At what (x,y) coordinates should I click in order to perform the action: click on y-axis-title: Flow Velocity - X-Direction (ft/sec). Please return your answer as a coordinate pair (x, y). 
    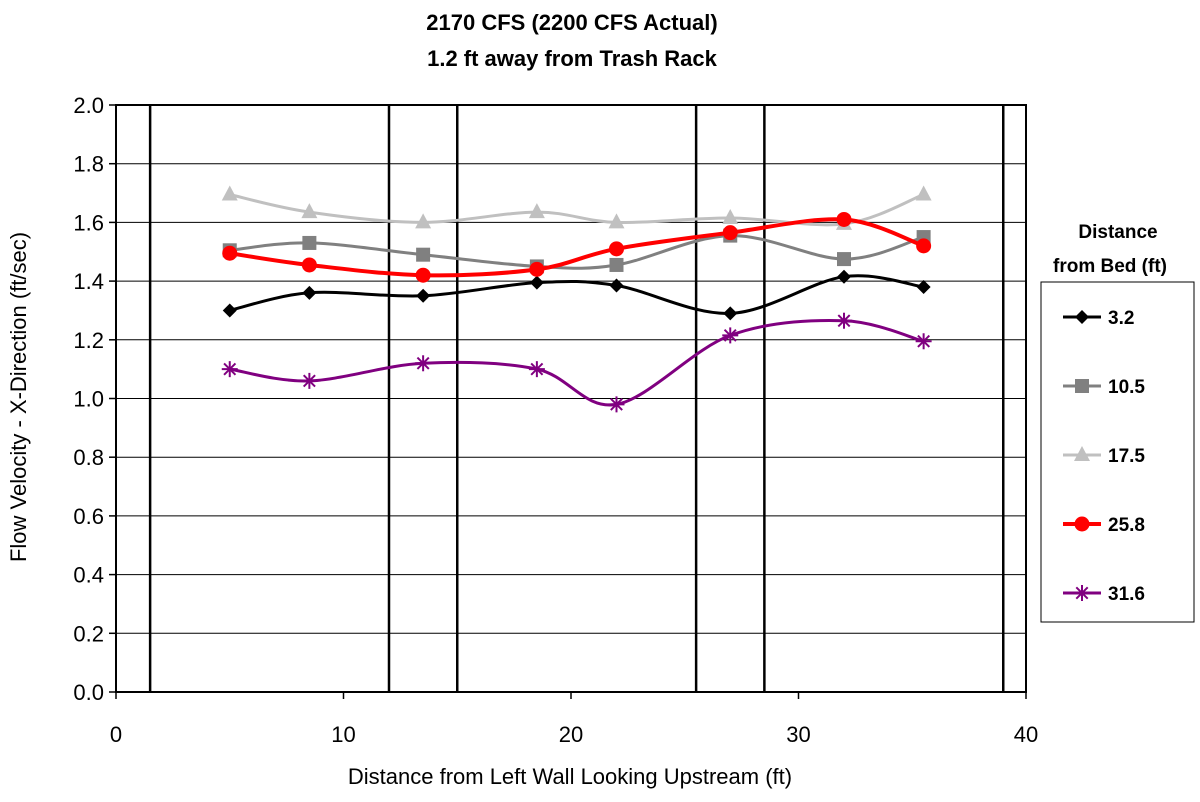
    Looking at the image, I should click on (18, 397).